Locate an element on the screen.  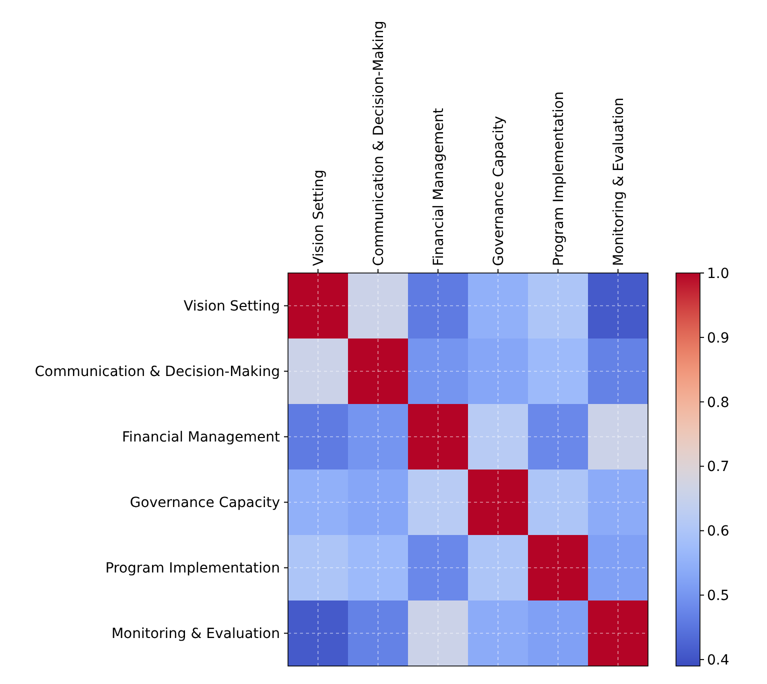
x-tick-label: Financial Management is located at coordinates (439, 187).